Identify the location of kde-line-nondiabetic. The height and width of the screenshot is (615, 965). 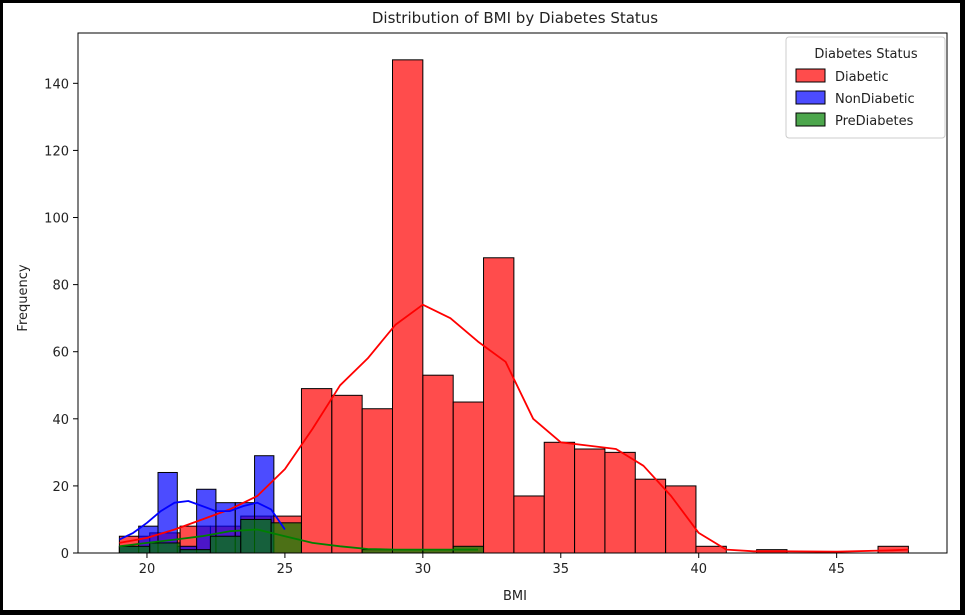
(202, 520).